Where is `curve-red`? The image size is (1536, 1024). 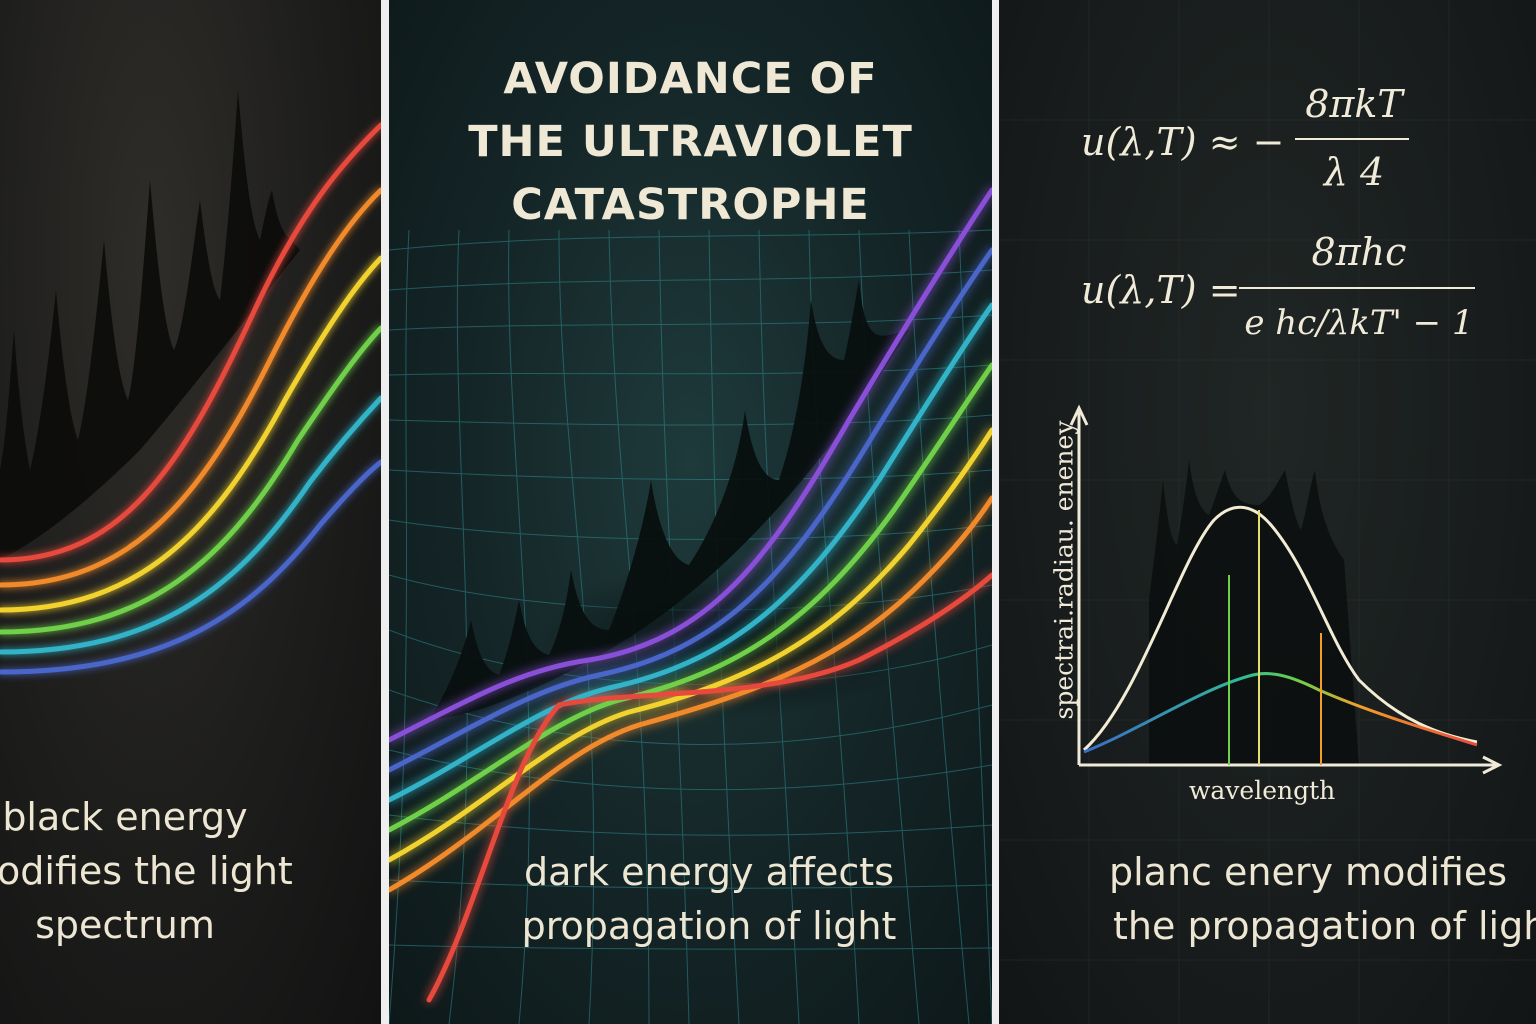 curve-red is located at coordinates (190, 342).